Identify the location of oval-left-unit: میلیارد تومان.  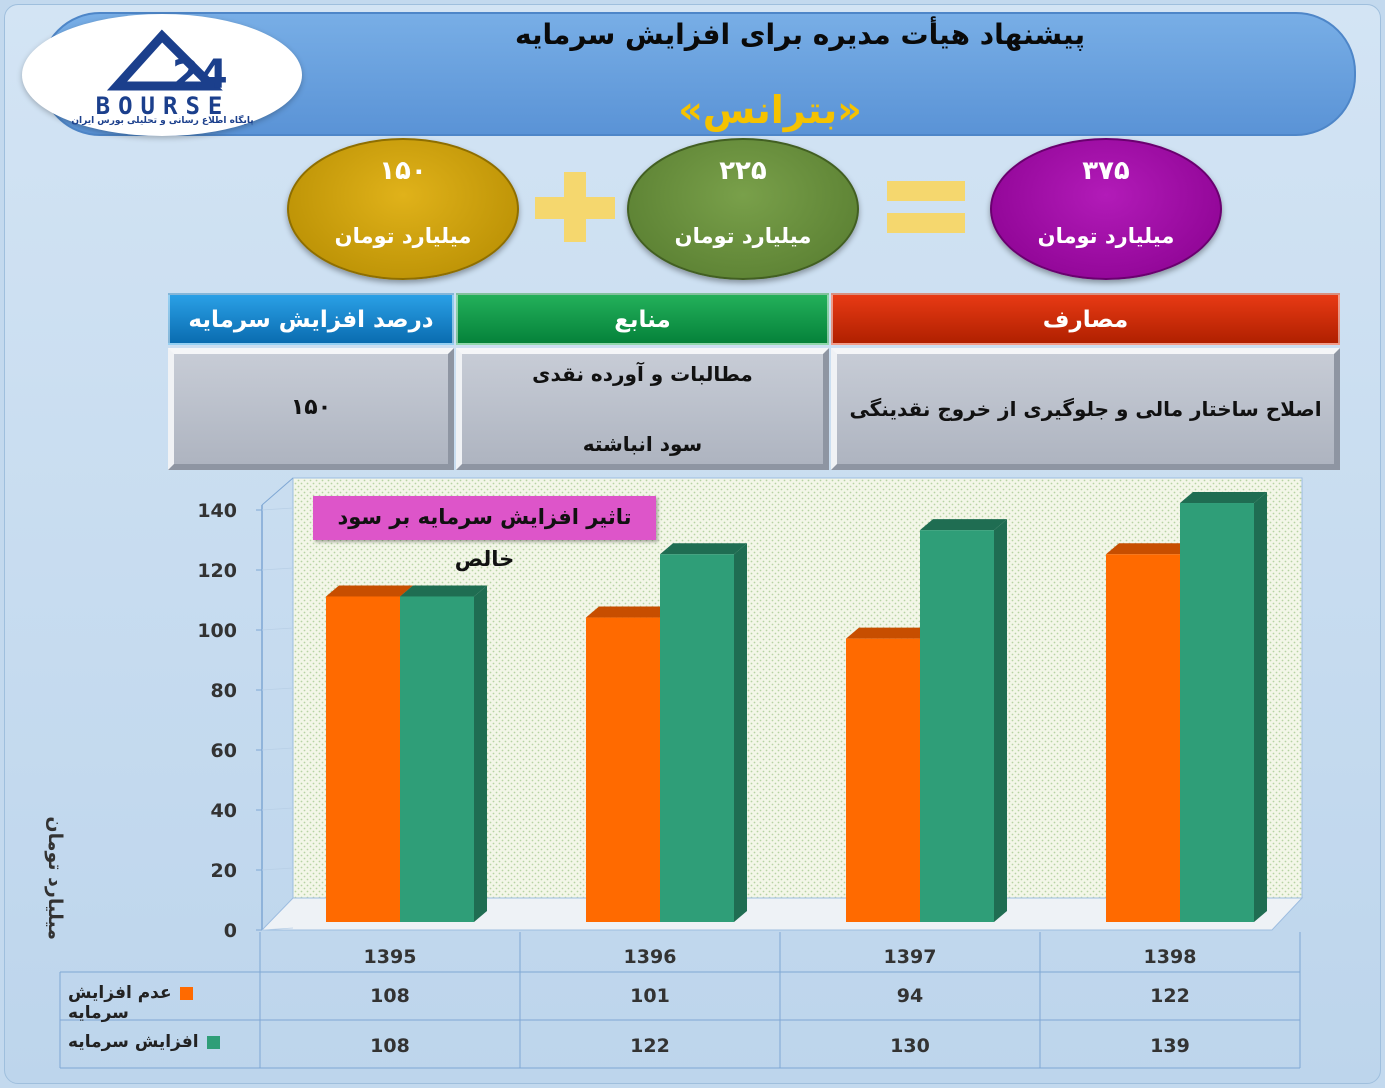
(403, 236).